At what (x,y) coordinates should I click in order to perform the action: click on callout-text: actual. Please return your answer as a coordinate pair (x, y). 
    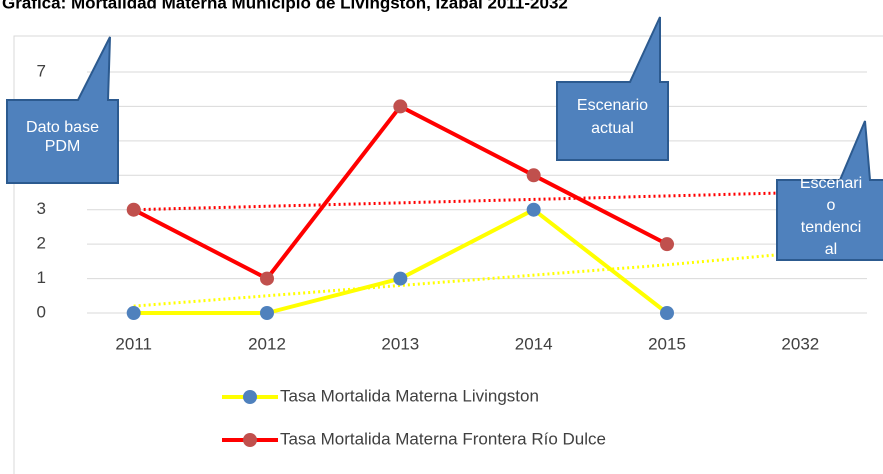
    Looking at the image, I should click on (612, 128).